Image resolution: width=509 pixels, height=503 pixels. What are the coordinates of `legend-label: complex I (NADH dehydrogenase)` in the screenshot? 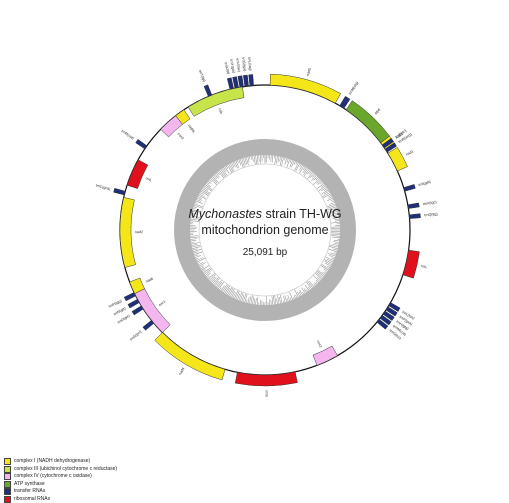 It's located at (52, 461).